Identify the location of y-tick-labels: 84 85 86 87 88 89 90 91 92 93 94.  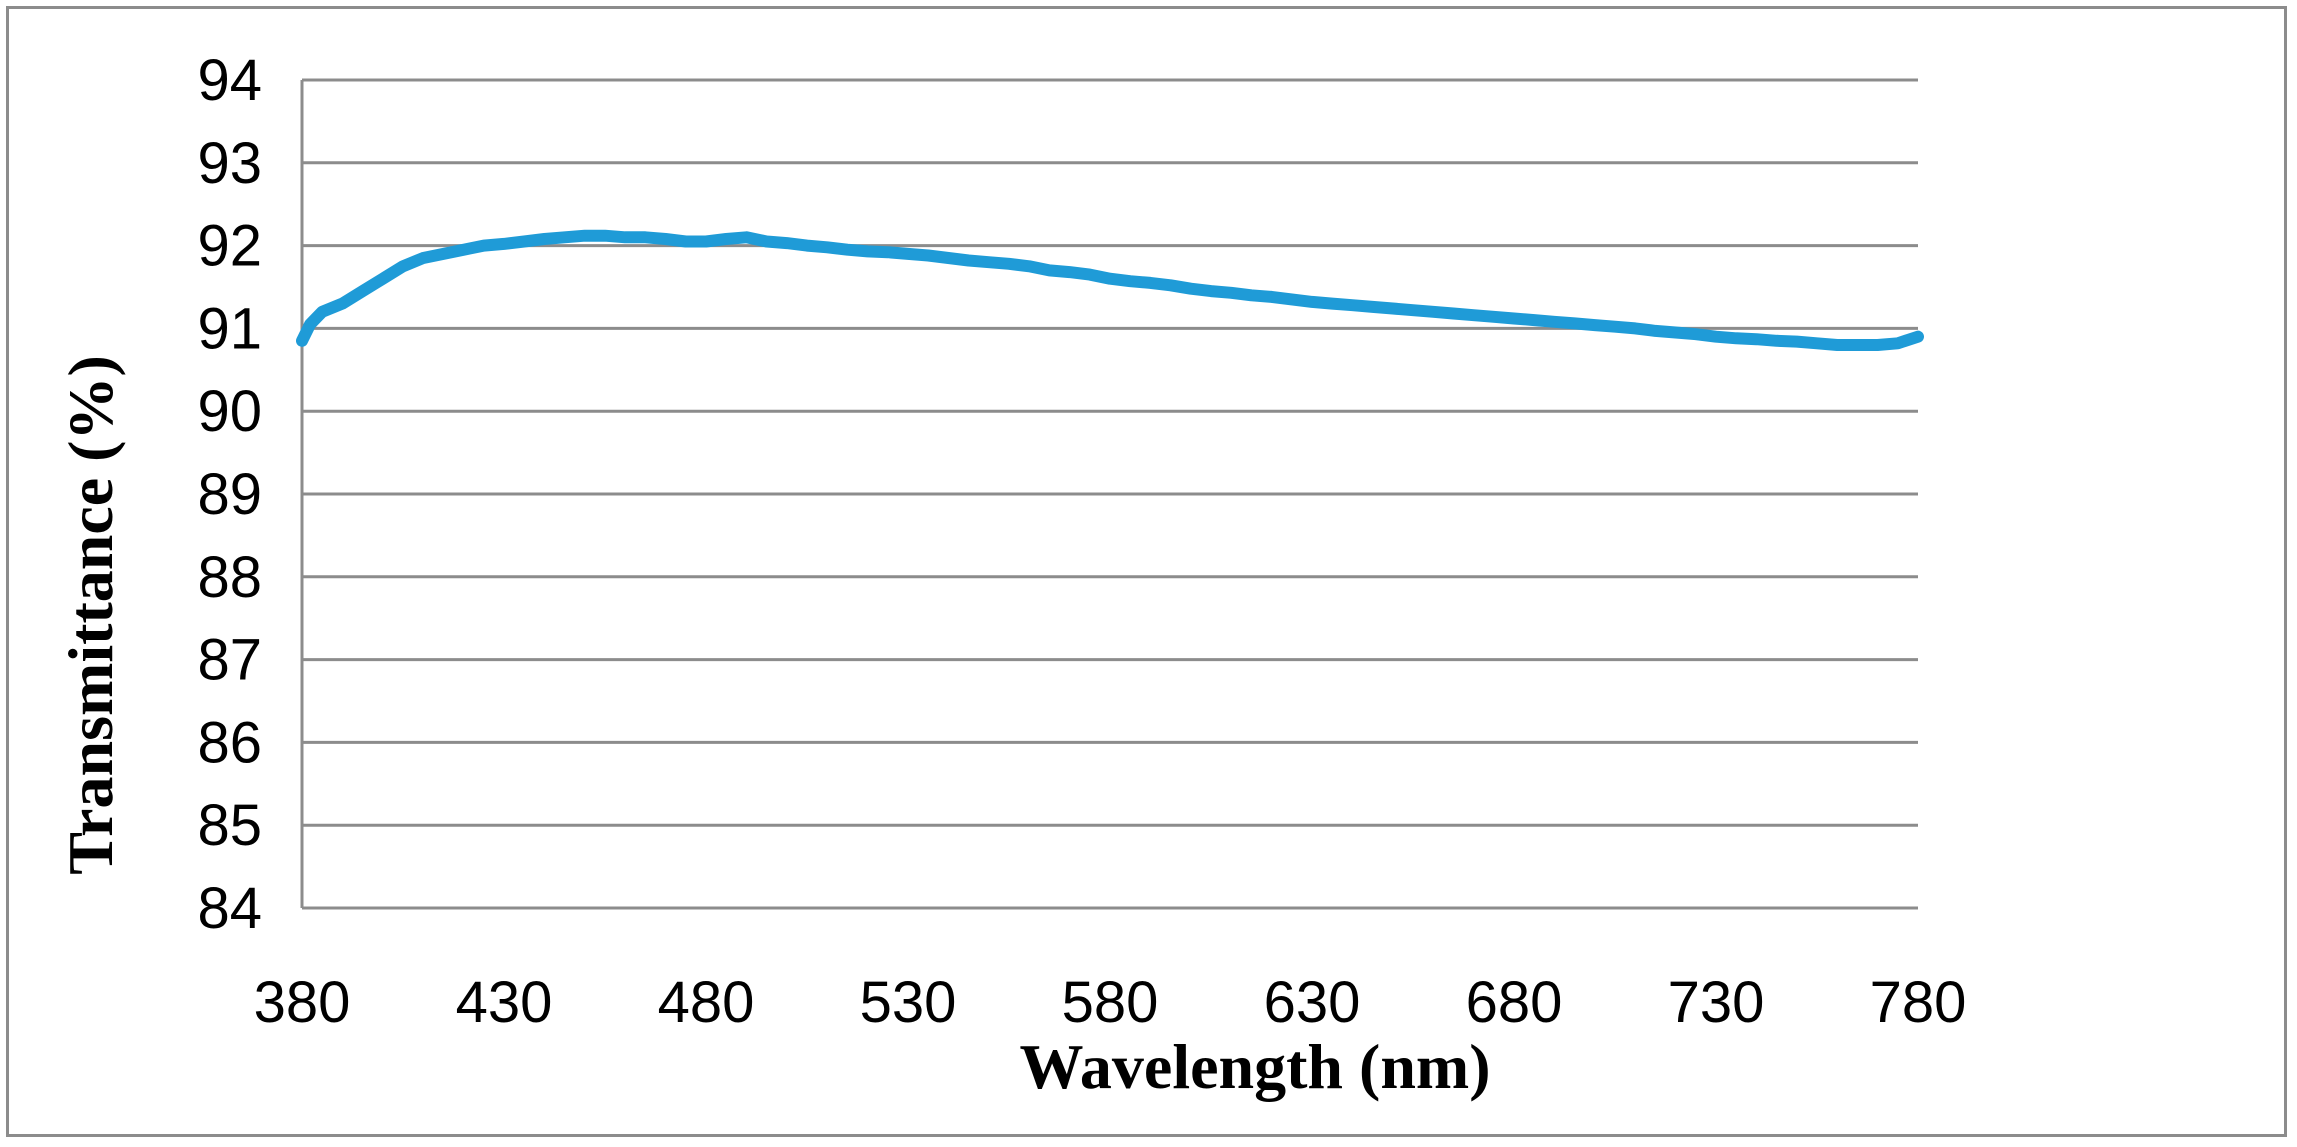
(229, 494).